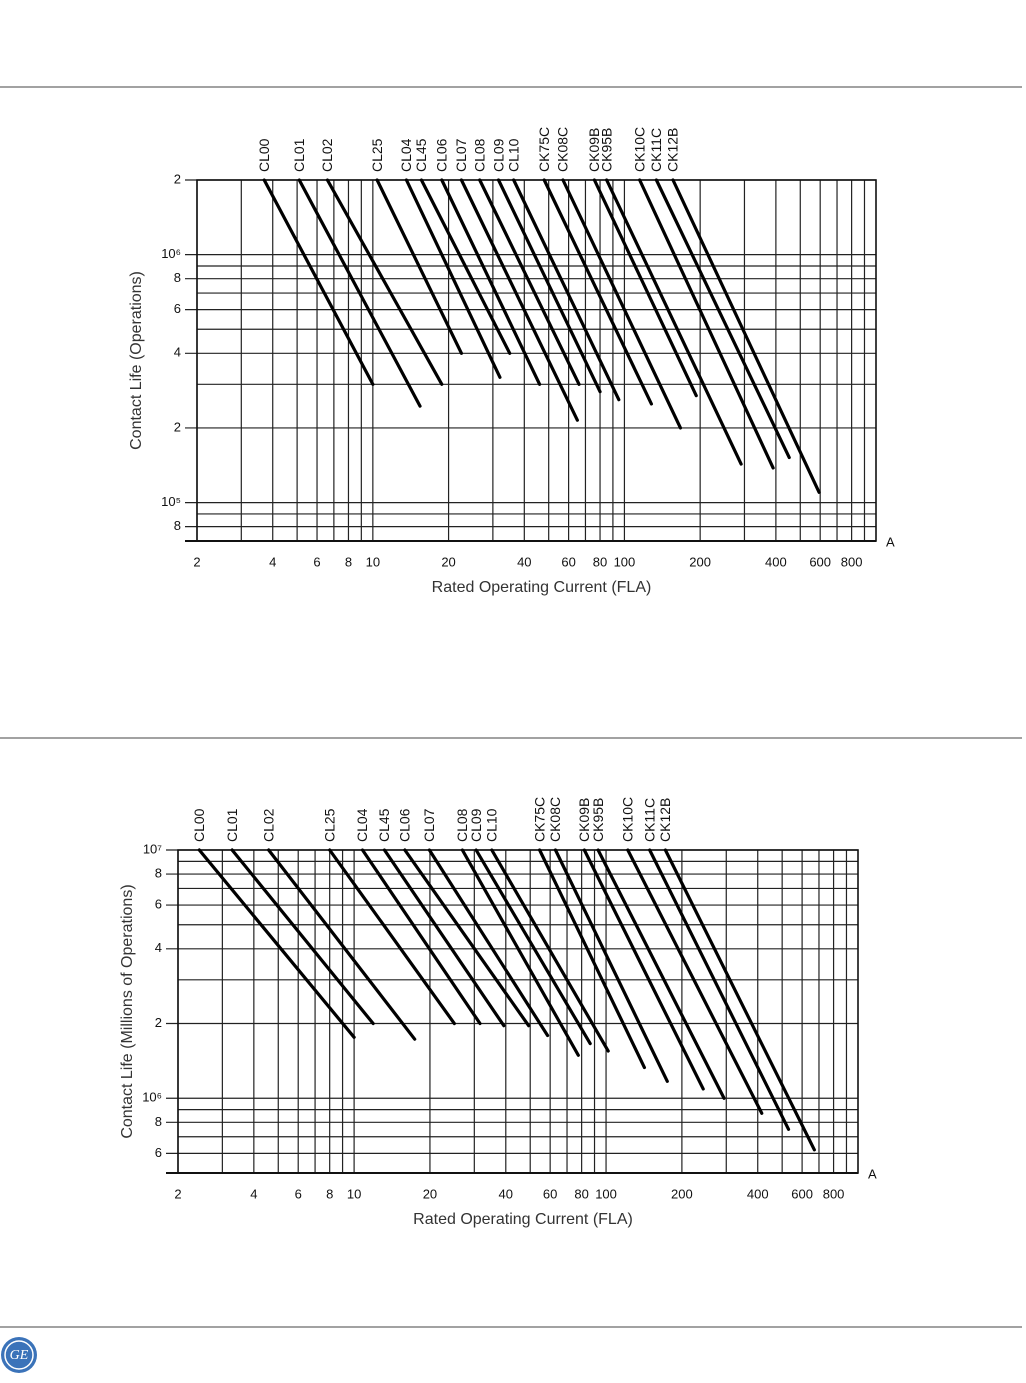  I want to click on x-tick-label: 200, so click(700, 561).